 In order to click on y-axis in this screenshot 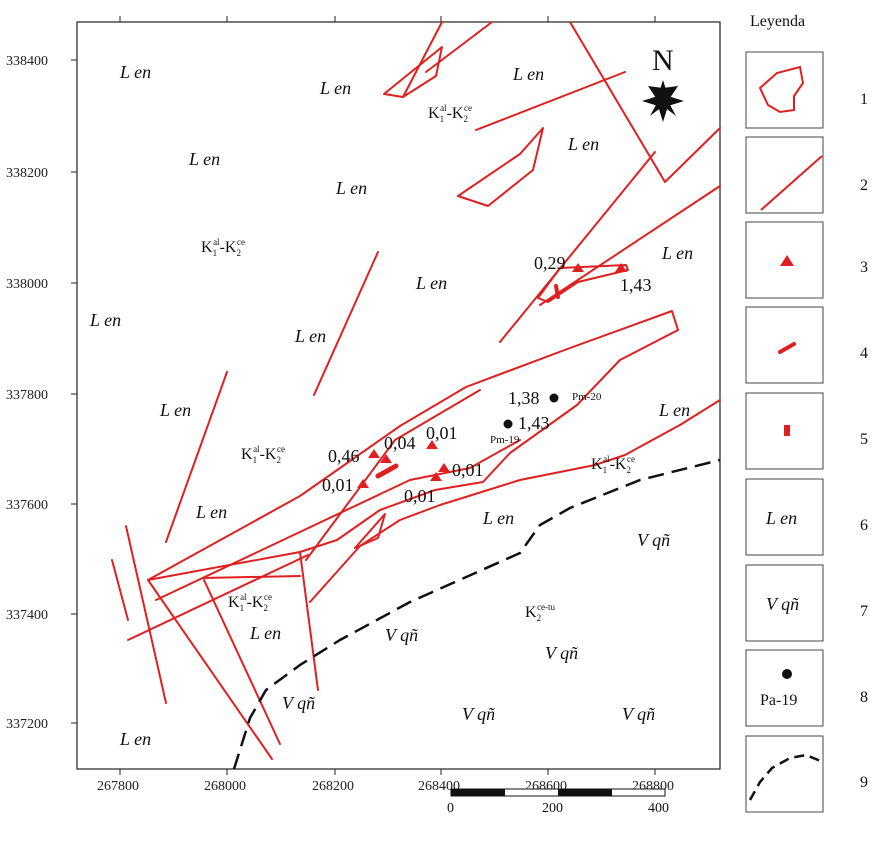, I will do `click(74, 391)`.